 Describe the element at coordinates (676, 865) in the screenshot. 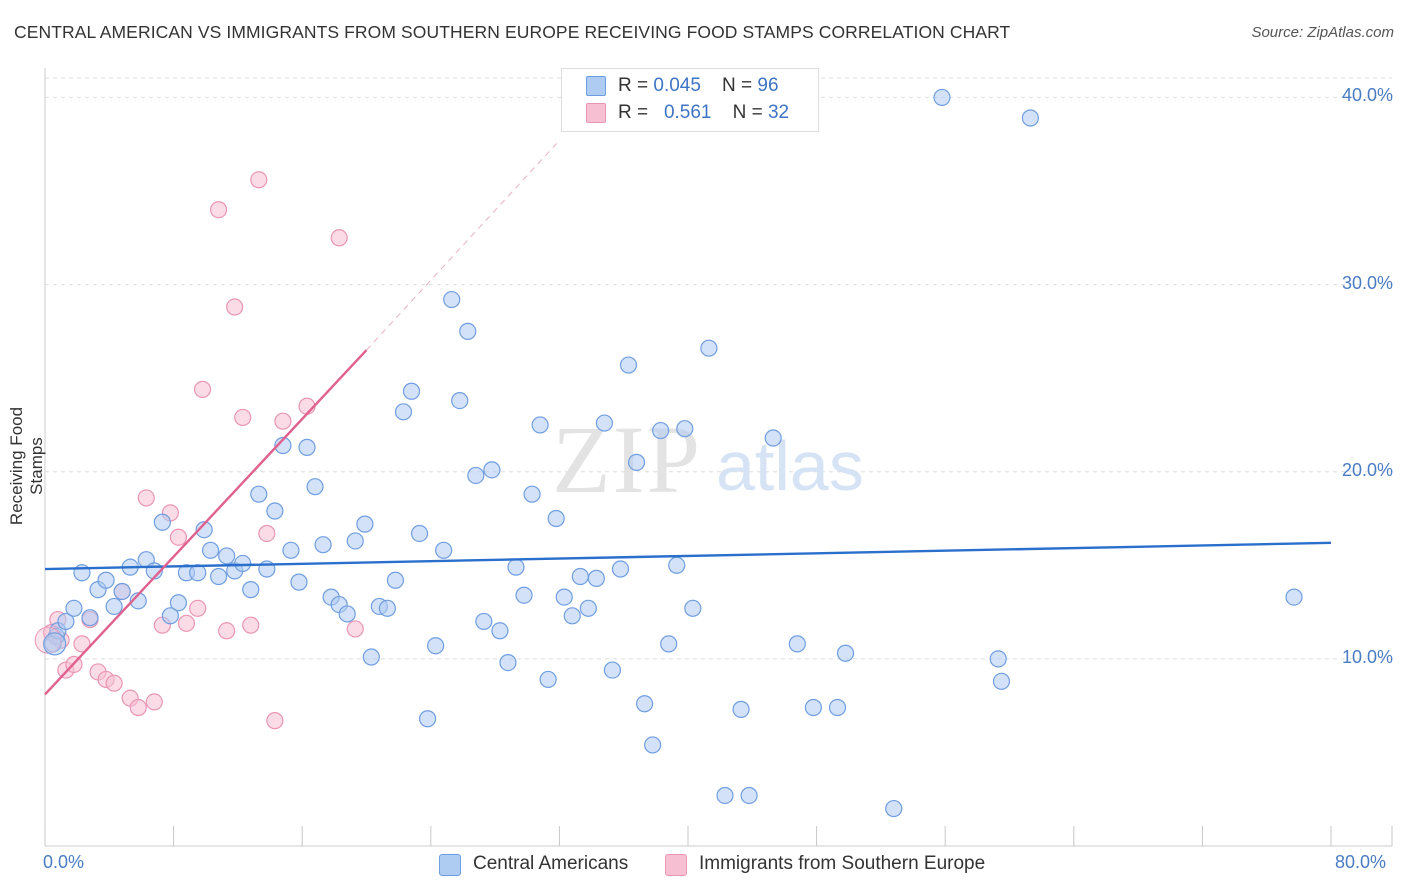

I see `legend-swatch-pink` at that location.